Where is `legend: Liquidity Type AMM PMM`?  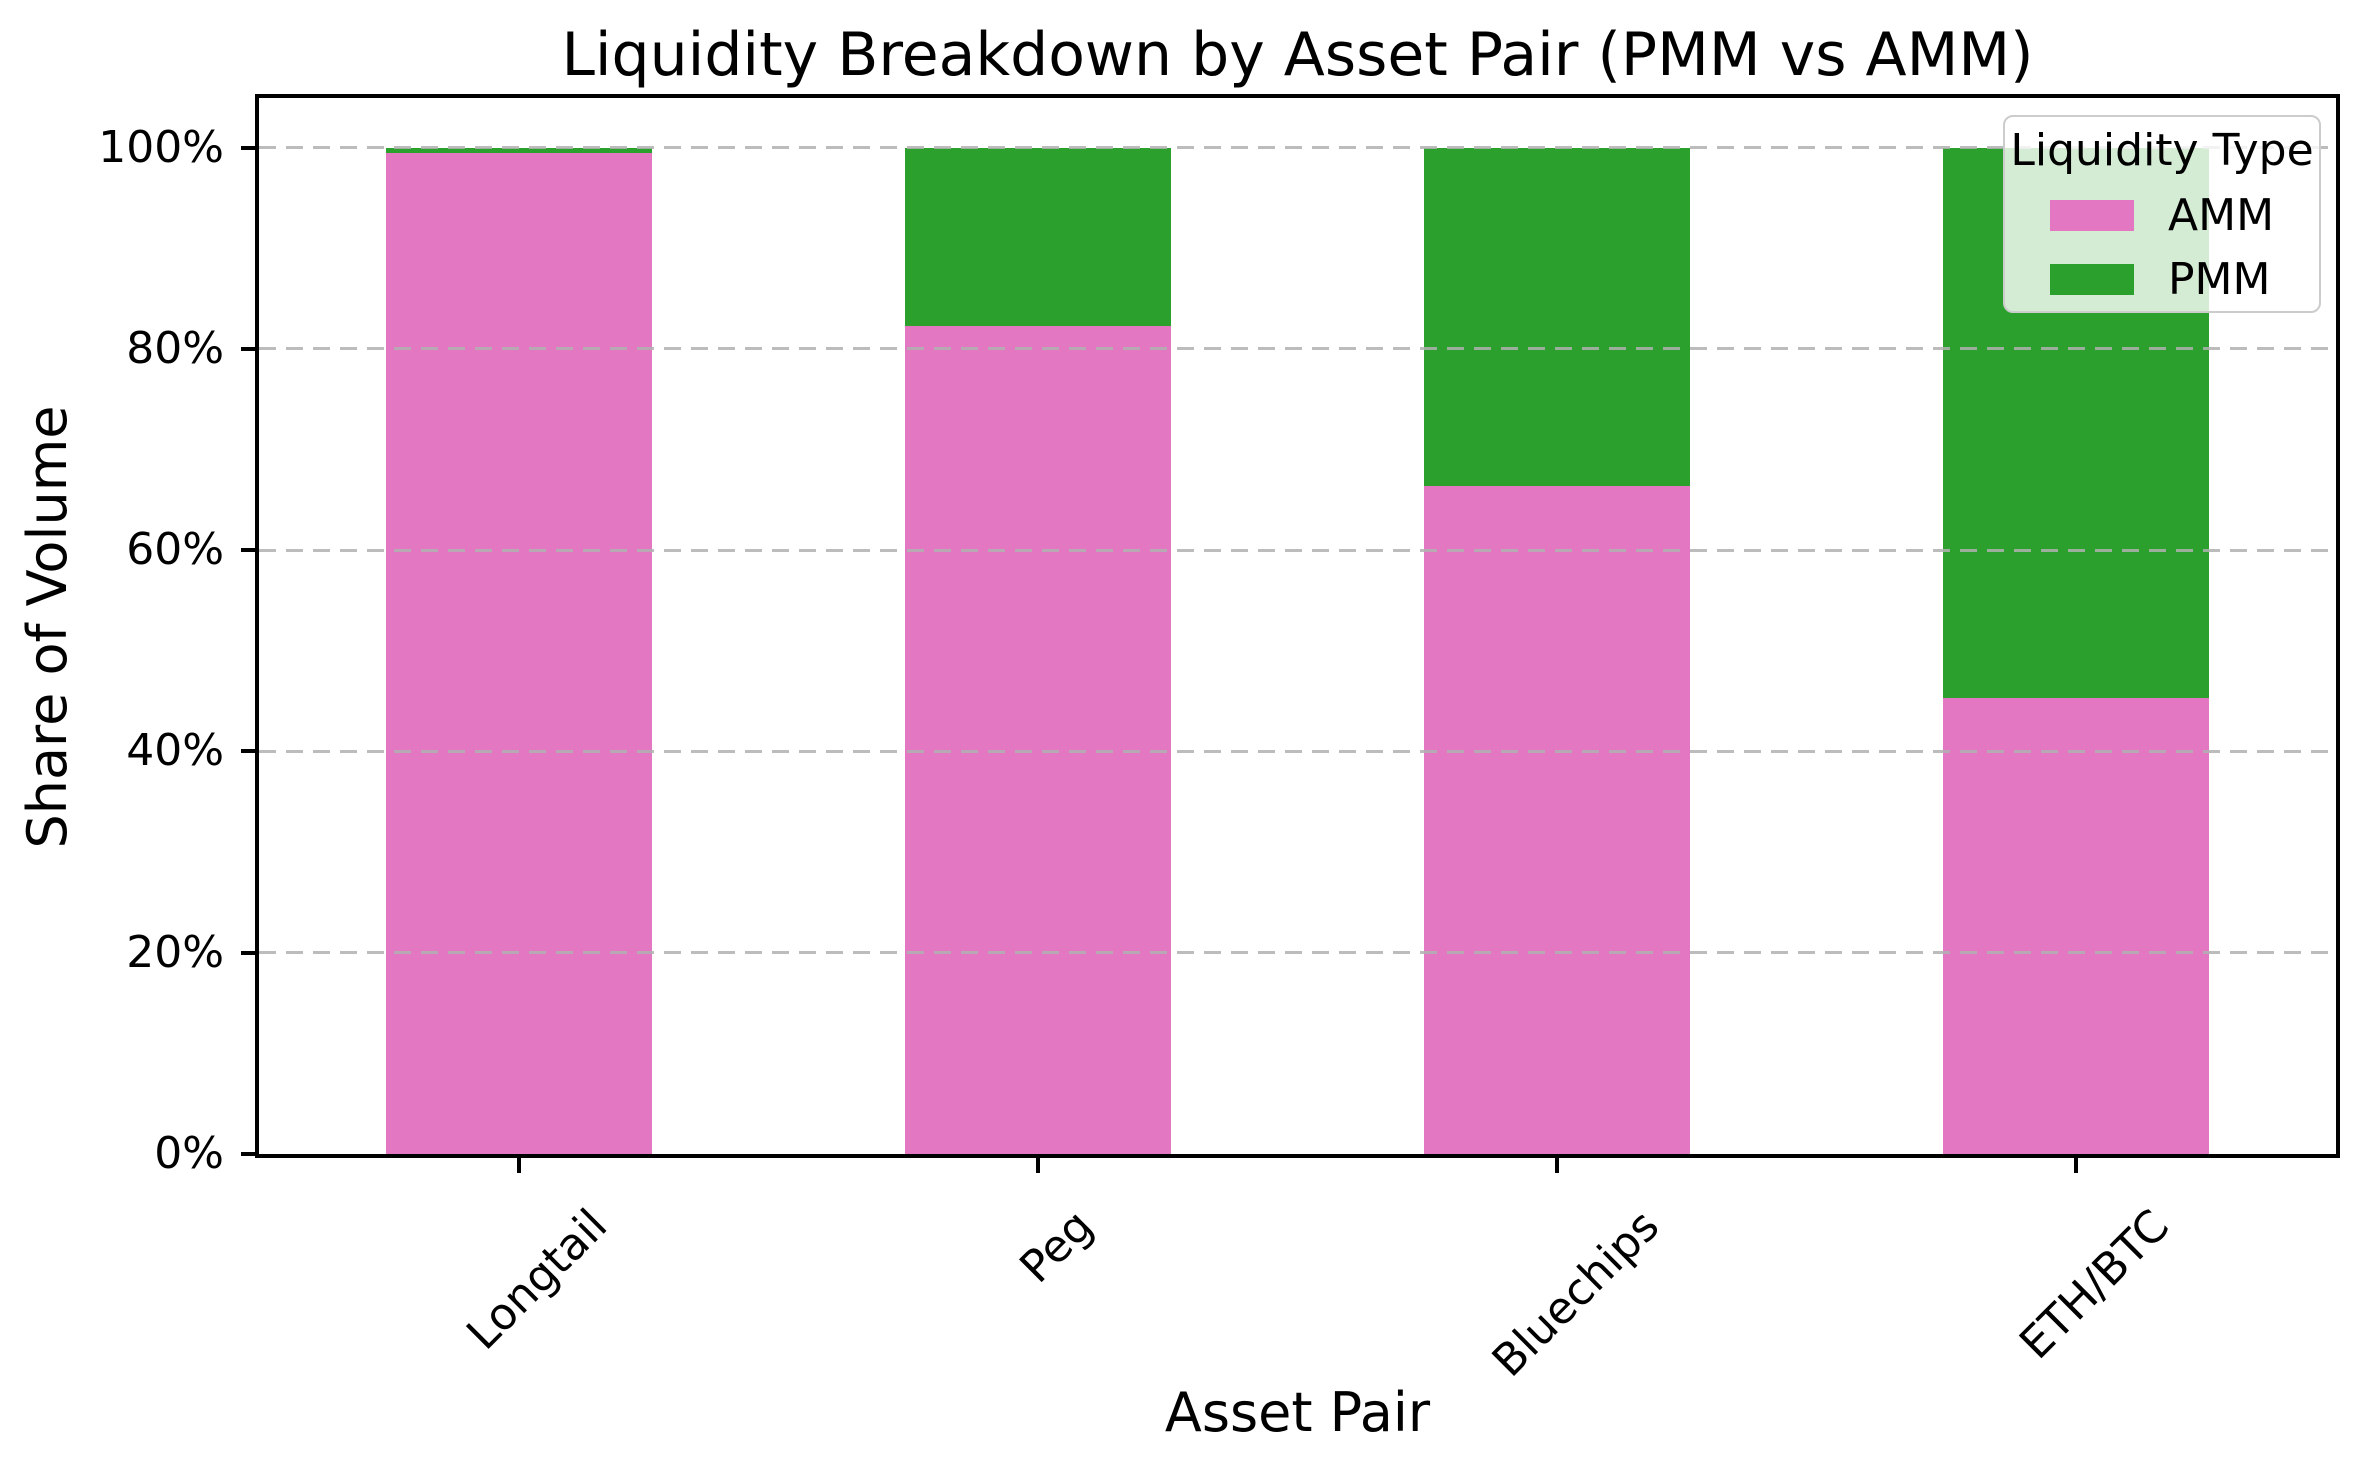
legend: Liquidity Type AMM PMM is located at coordinates (2162, 214).